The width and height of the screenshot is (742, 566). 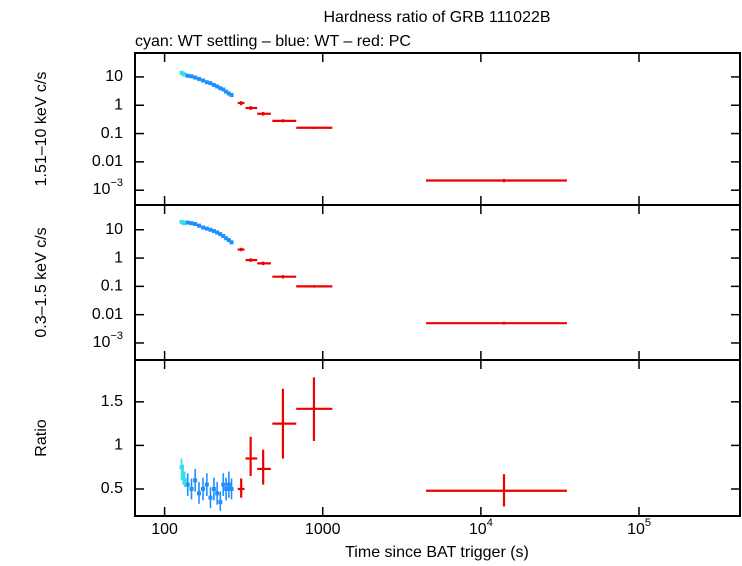 I want to click on x-tick-label: 10⁵, so click(x=639, y=527).